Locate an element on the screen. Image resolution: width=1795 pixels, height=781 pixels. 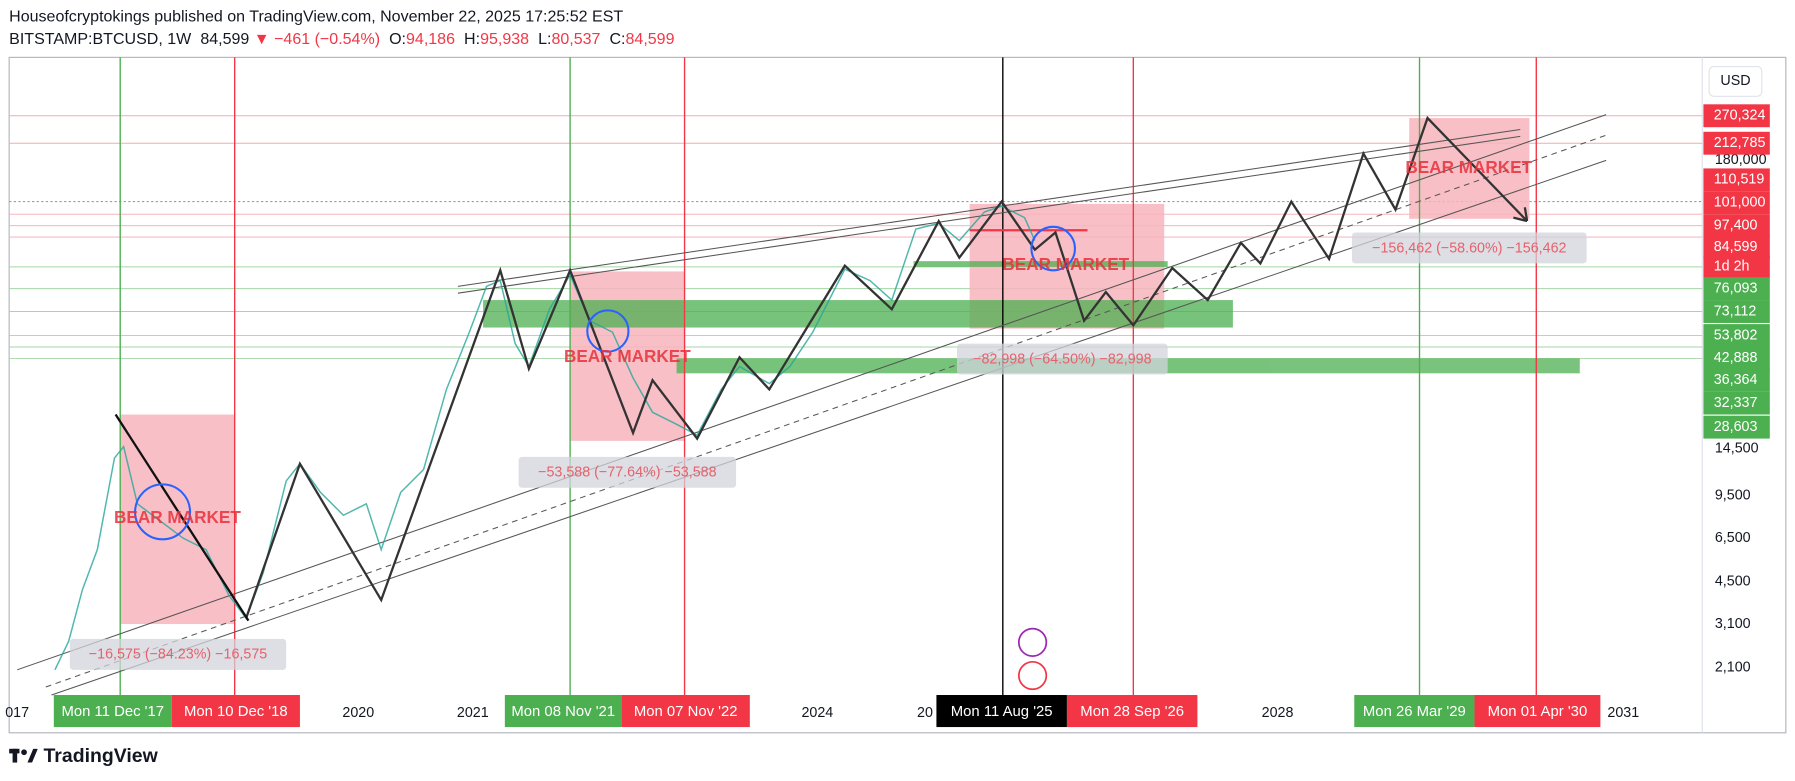
measure-label: −156,462 (−58.60%) −156,462 is located at coordinates (1469, 248).